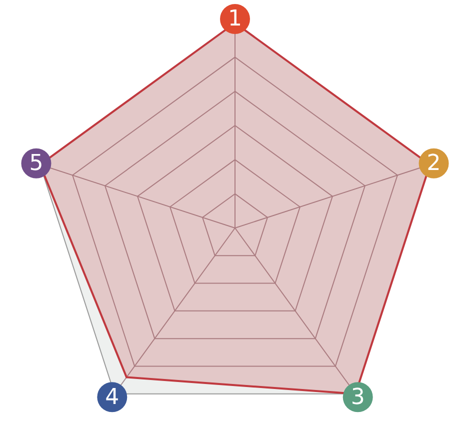 Image resolution: width=471 pixels, height=448 pixels. Describe the element at coordinates (112, 397) in the screenshot. I see `spoke-label: 4` at that location.